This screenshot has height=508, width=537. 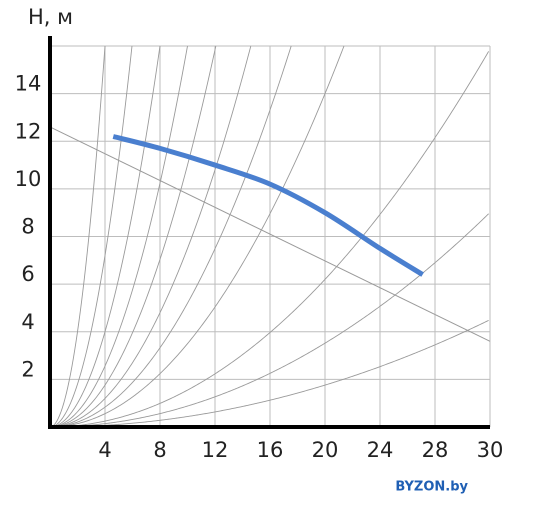 What do you see at coordinates (380, 450) in the screenshot?
I see `x-tick-label: 24` at bounding box center [380, 450].